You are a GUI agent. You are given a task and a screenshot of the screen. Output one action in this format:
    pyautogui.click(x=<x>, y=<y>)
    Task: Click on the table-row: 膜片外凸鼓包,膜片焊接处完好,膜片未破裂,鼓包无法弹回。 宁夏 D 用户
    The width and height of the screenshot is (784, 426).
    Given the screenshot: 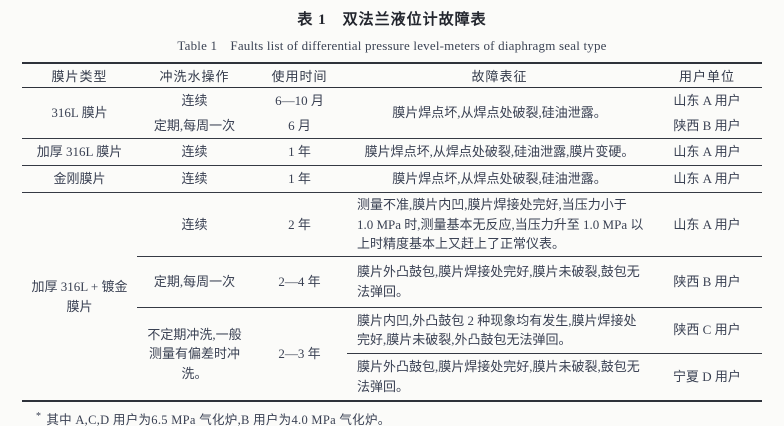 What is the action you would take?
    pyautogui.click(x=392, y=377)
    